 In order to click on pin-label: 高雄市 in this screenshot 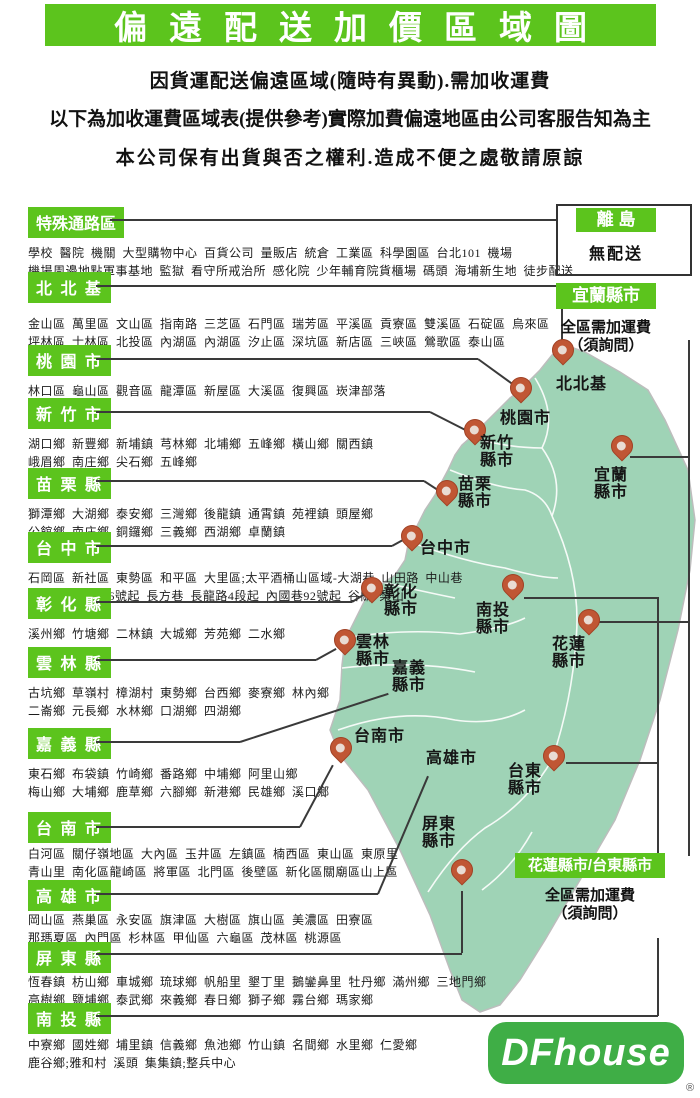, I will do `click(452, 758)`.